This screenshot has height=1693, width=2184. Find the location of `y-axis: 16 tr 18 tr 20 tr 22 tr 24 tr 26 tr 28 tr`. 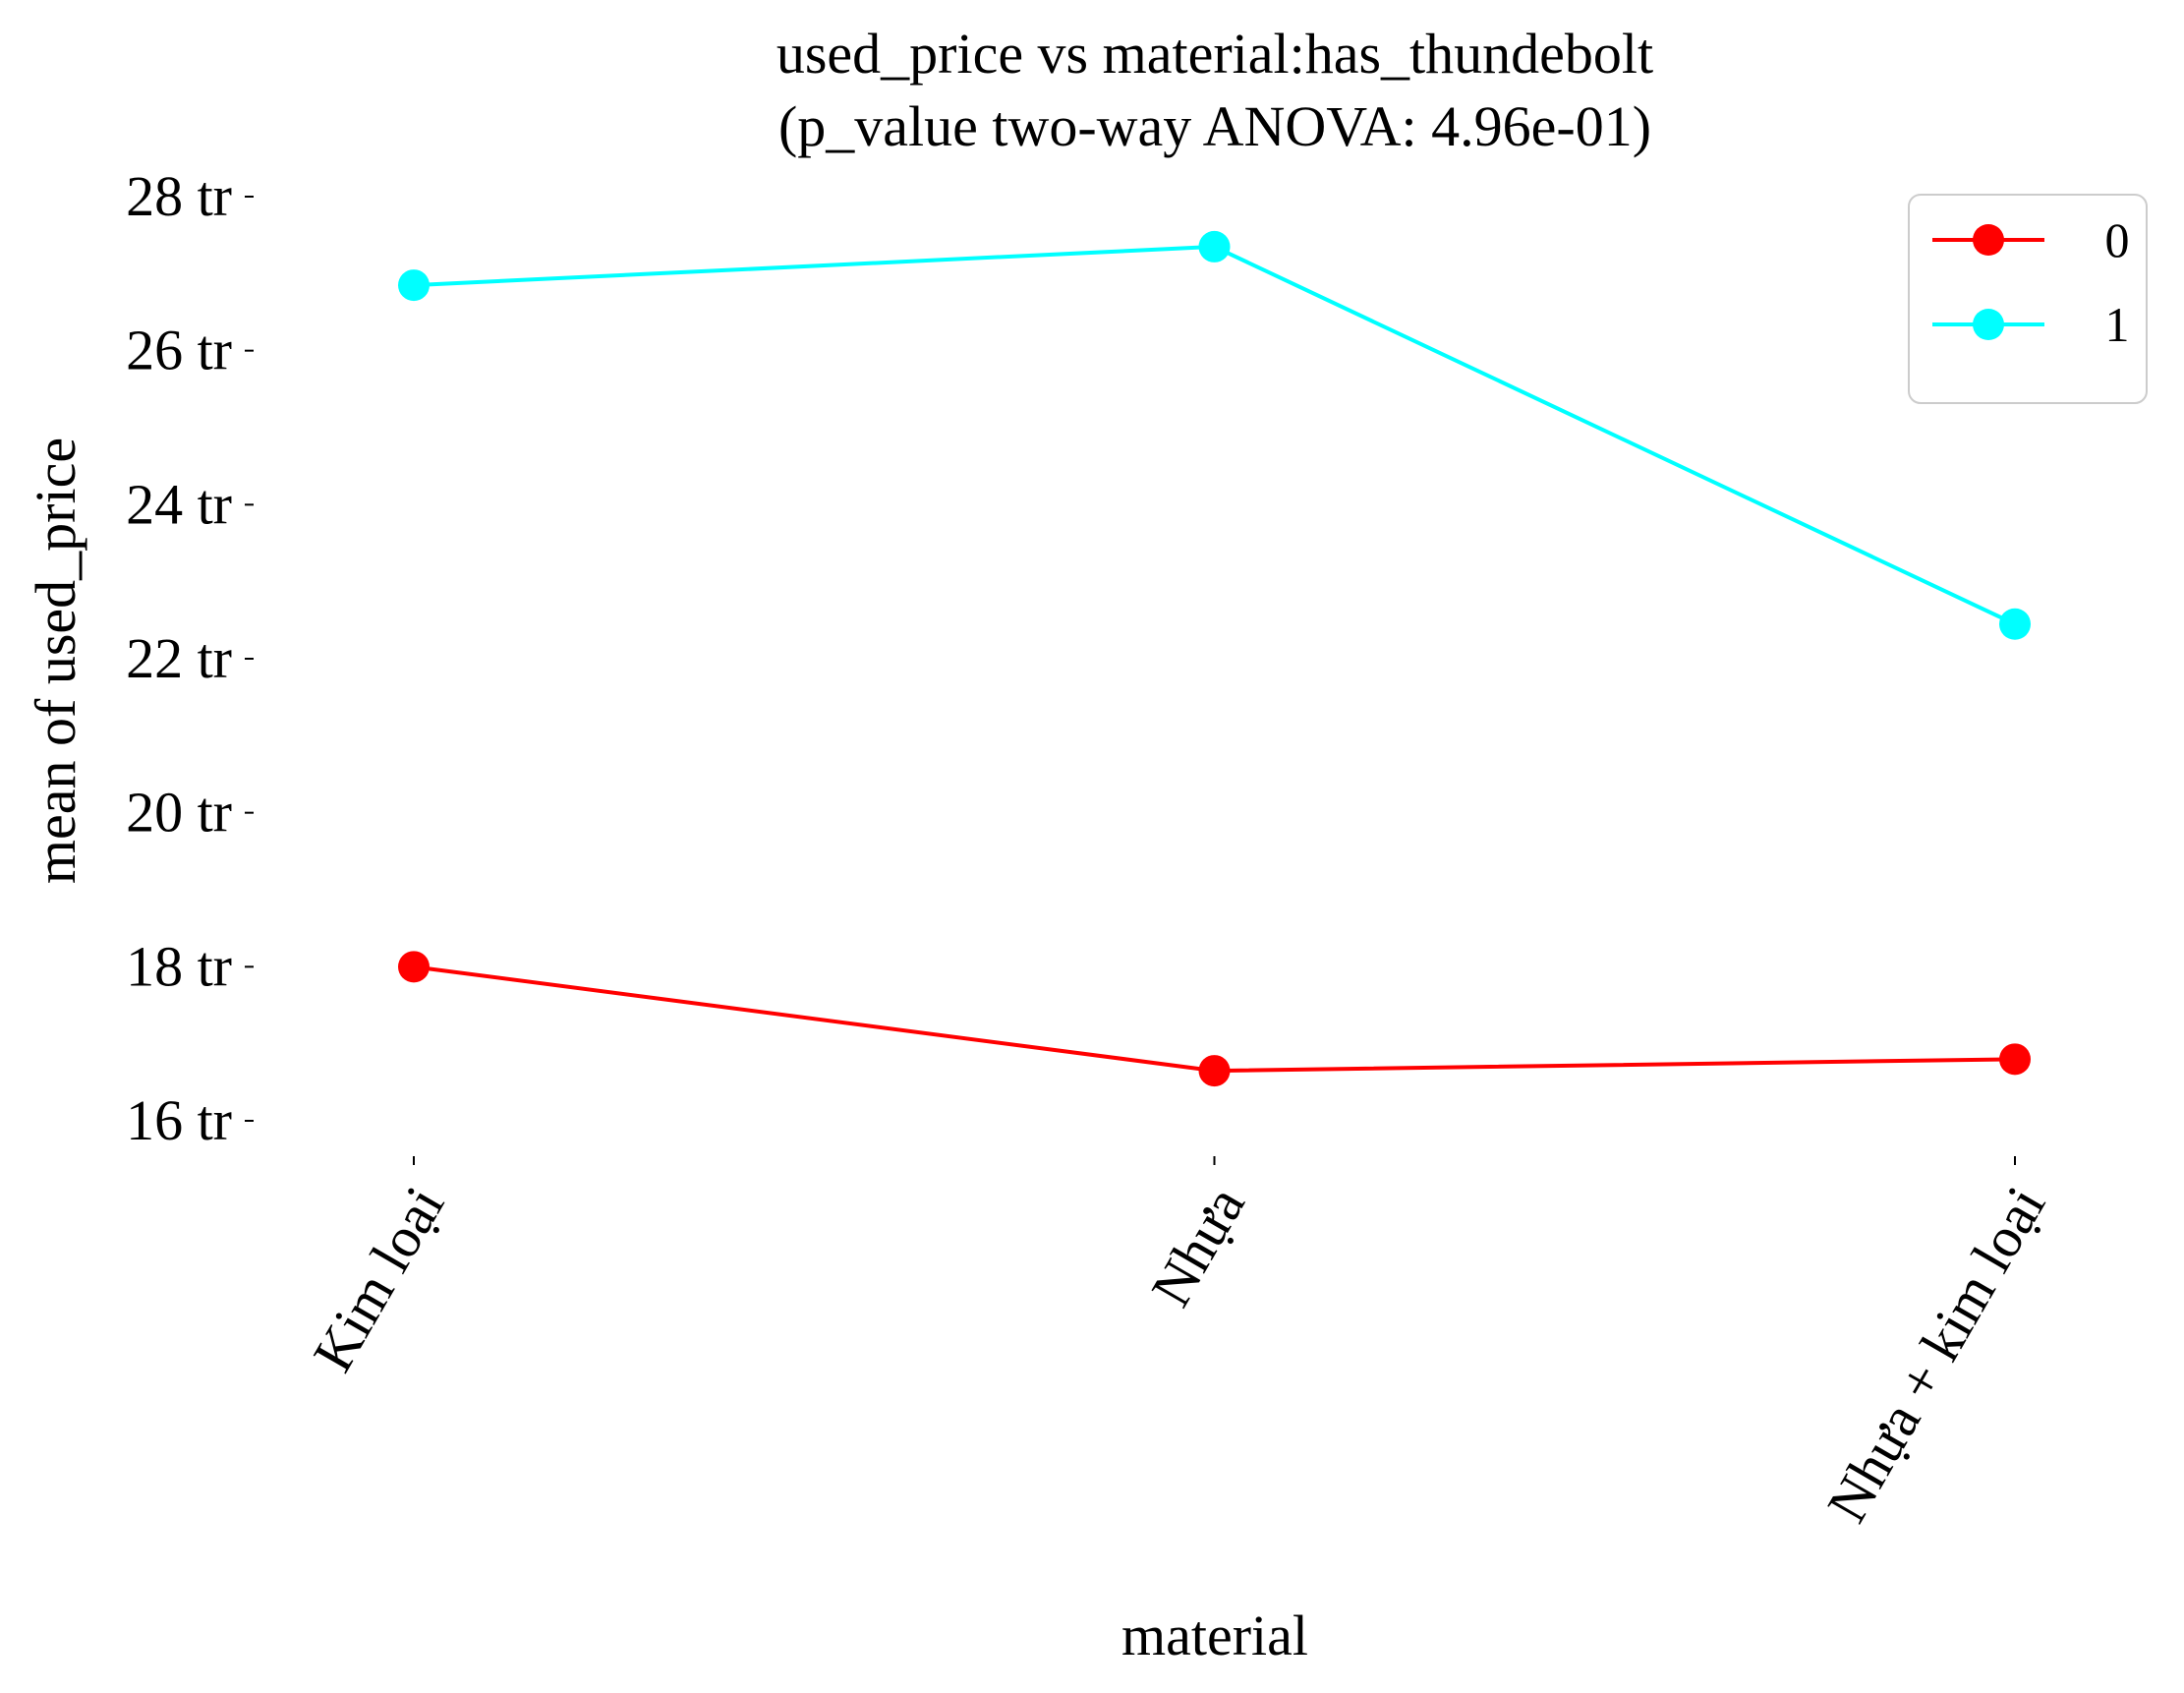

y-axis: 16 tr 18 tr 20 tr 22 tr 24 tr 26 tr 28 tr is located at coordinates (190, 658).